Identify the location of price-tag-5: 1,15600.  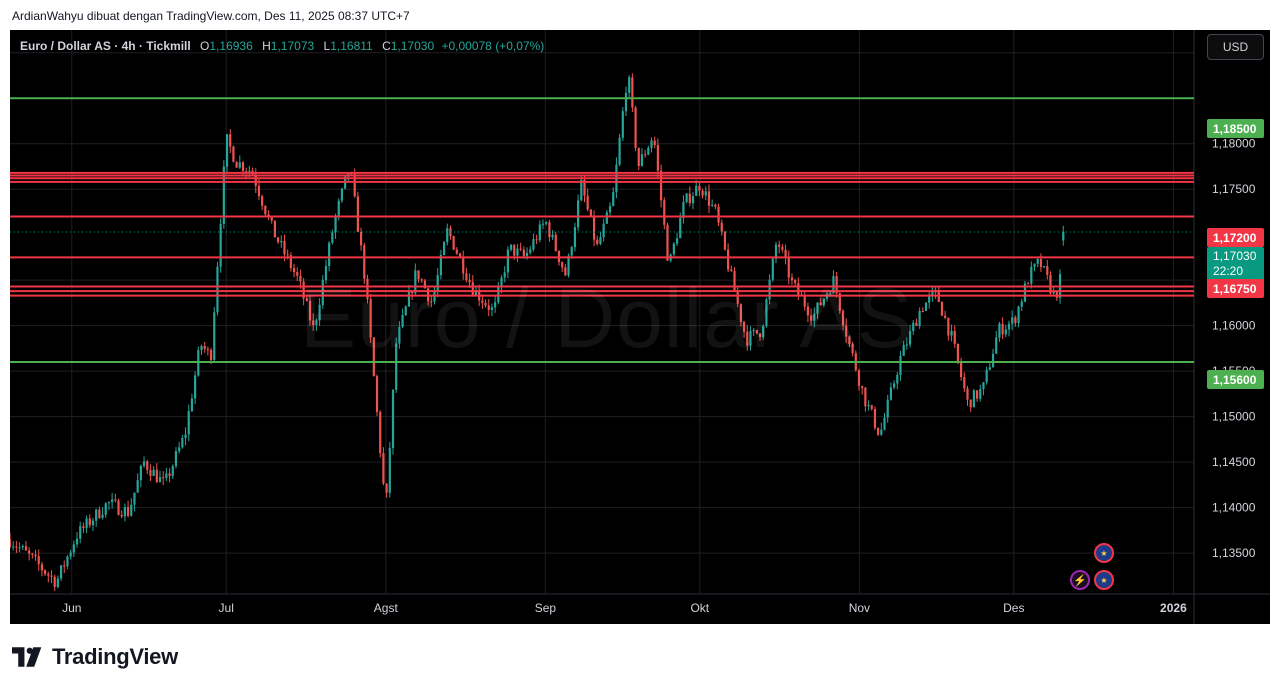
(1235, 379).